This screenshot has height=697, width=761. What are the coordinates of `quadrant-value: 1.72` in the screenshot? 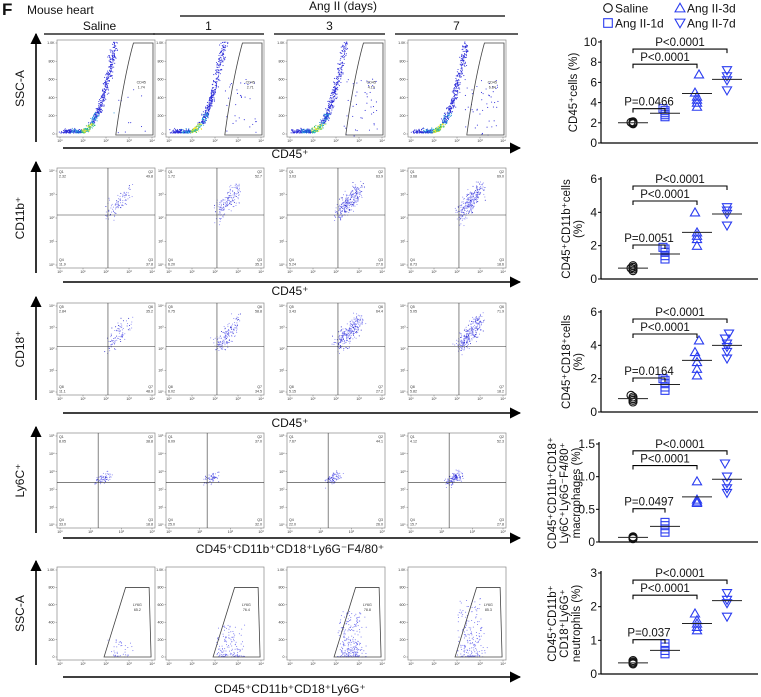 It's located at (171, 177).